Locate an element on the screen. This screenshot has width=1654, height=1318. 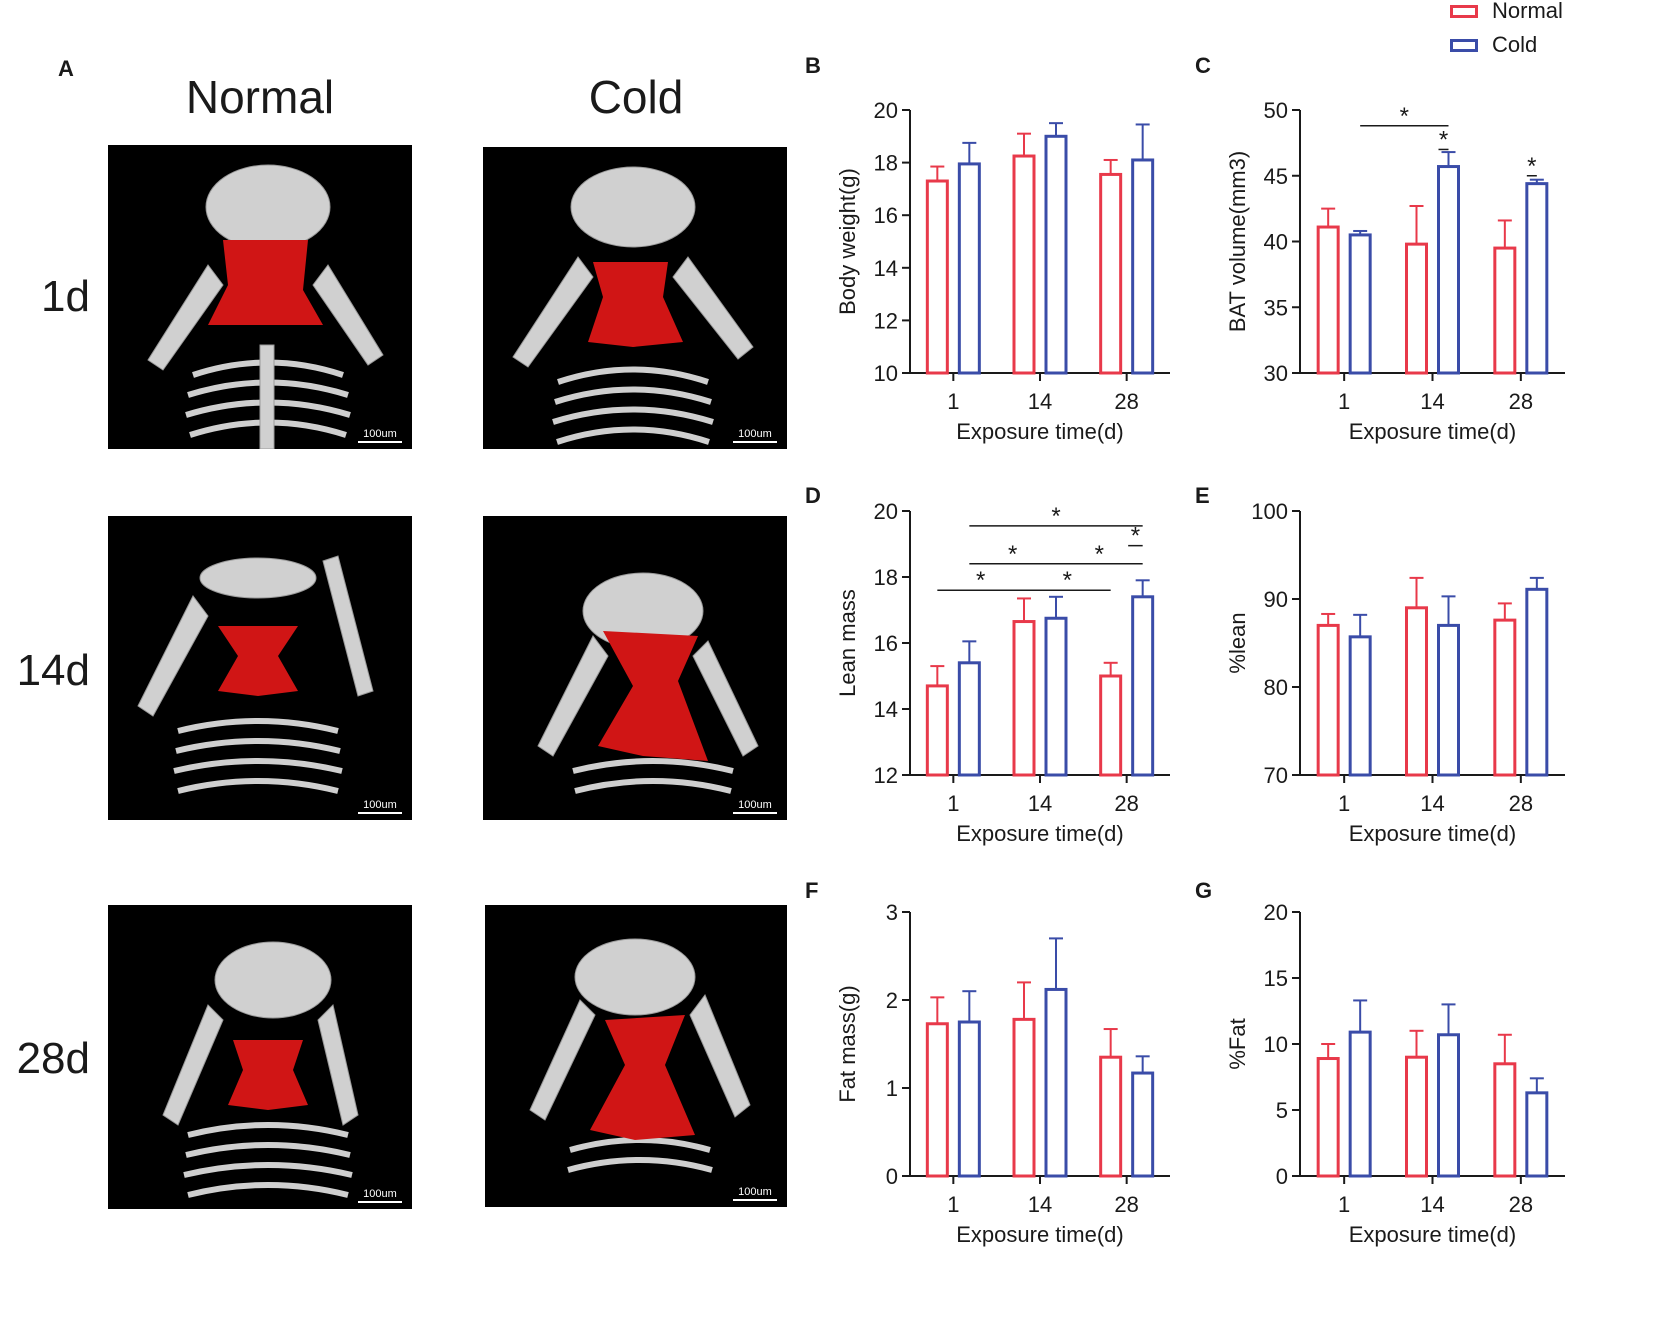
legend-swatch-normal is located at coordinates (1464, 11).